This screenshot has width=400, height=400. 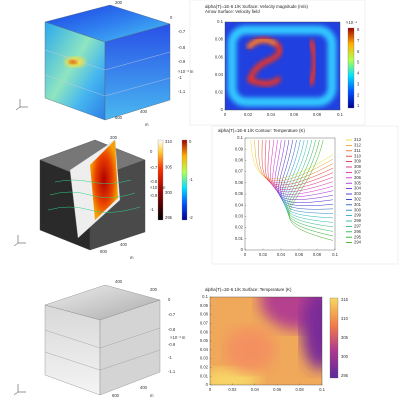 I want to click on legend-label: 294, so click(x=358, y=242).